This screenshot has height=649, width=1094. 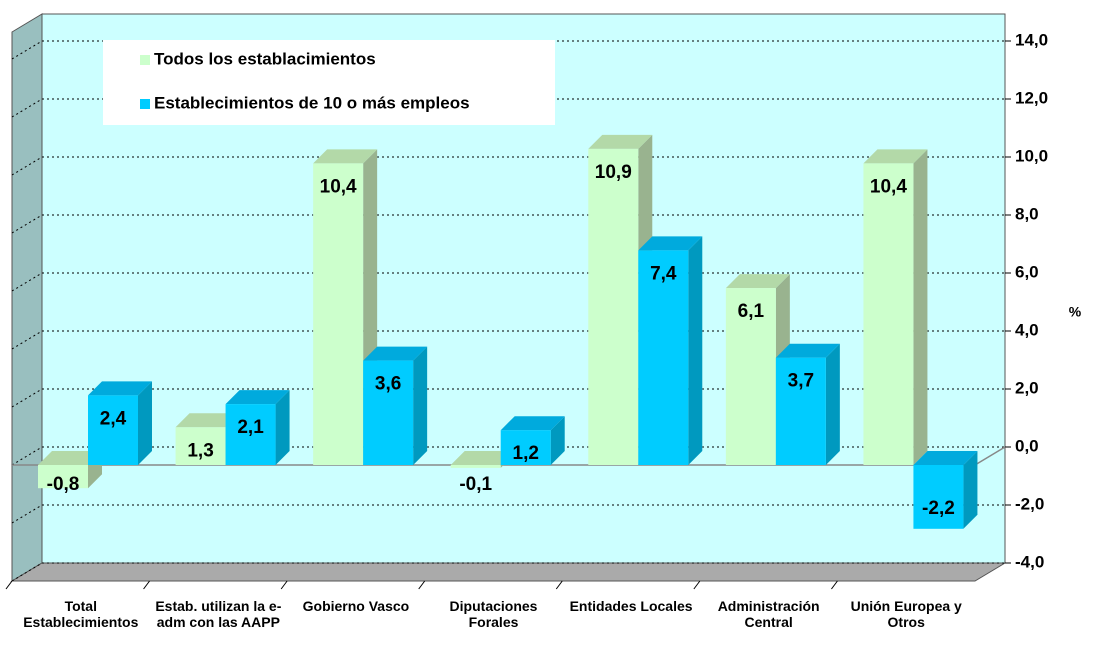 What do you see at coordinates (801, 381) in the screenshot?
I see `value-label: 3,7` at bounding box center [801, 381].